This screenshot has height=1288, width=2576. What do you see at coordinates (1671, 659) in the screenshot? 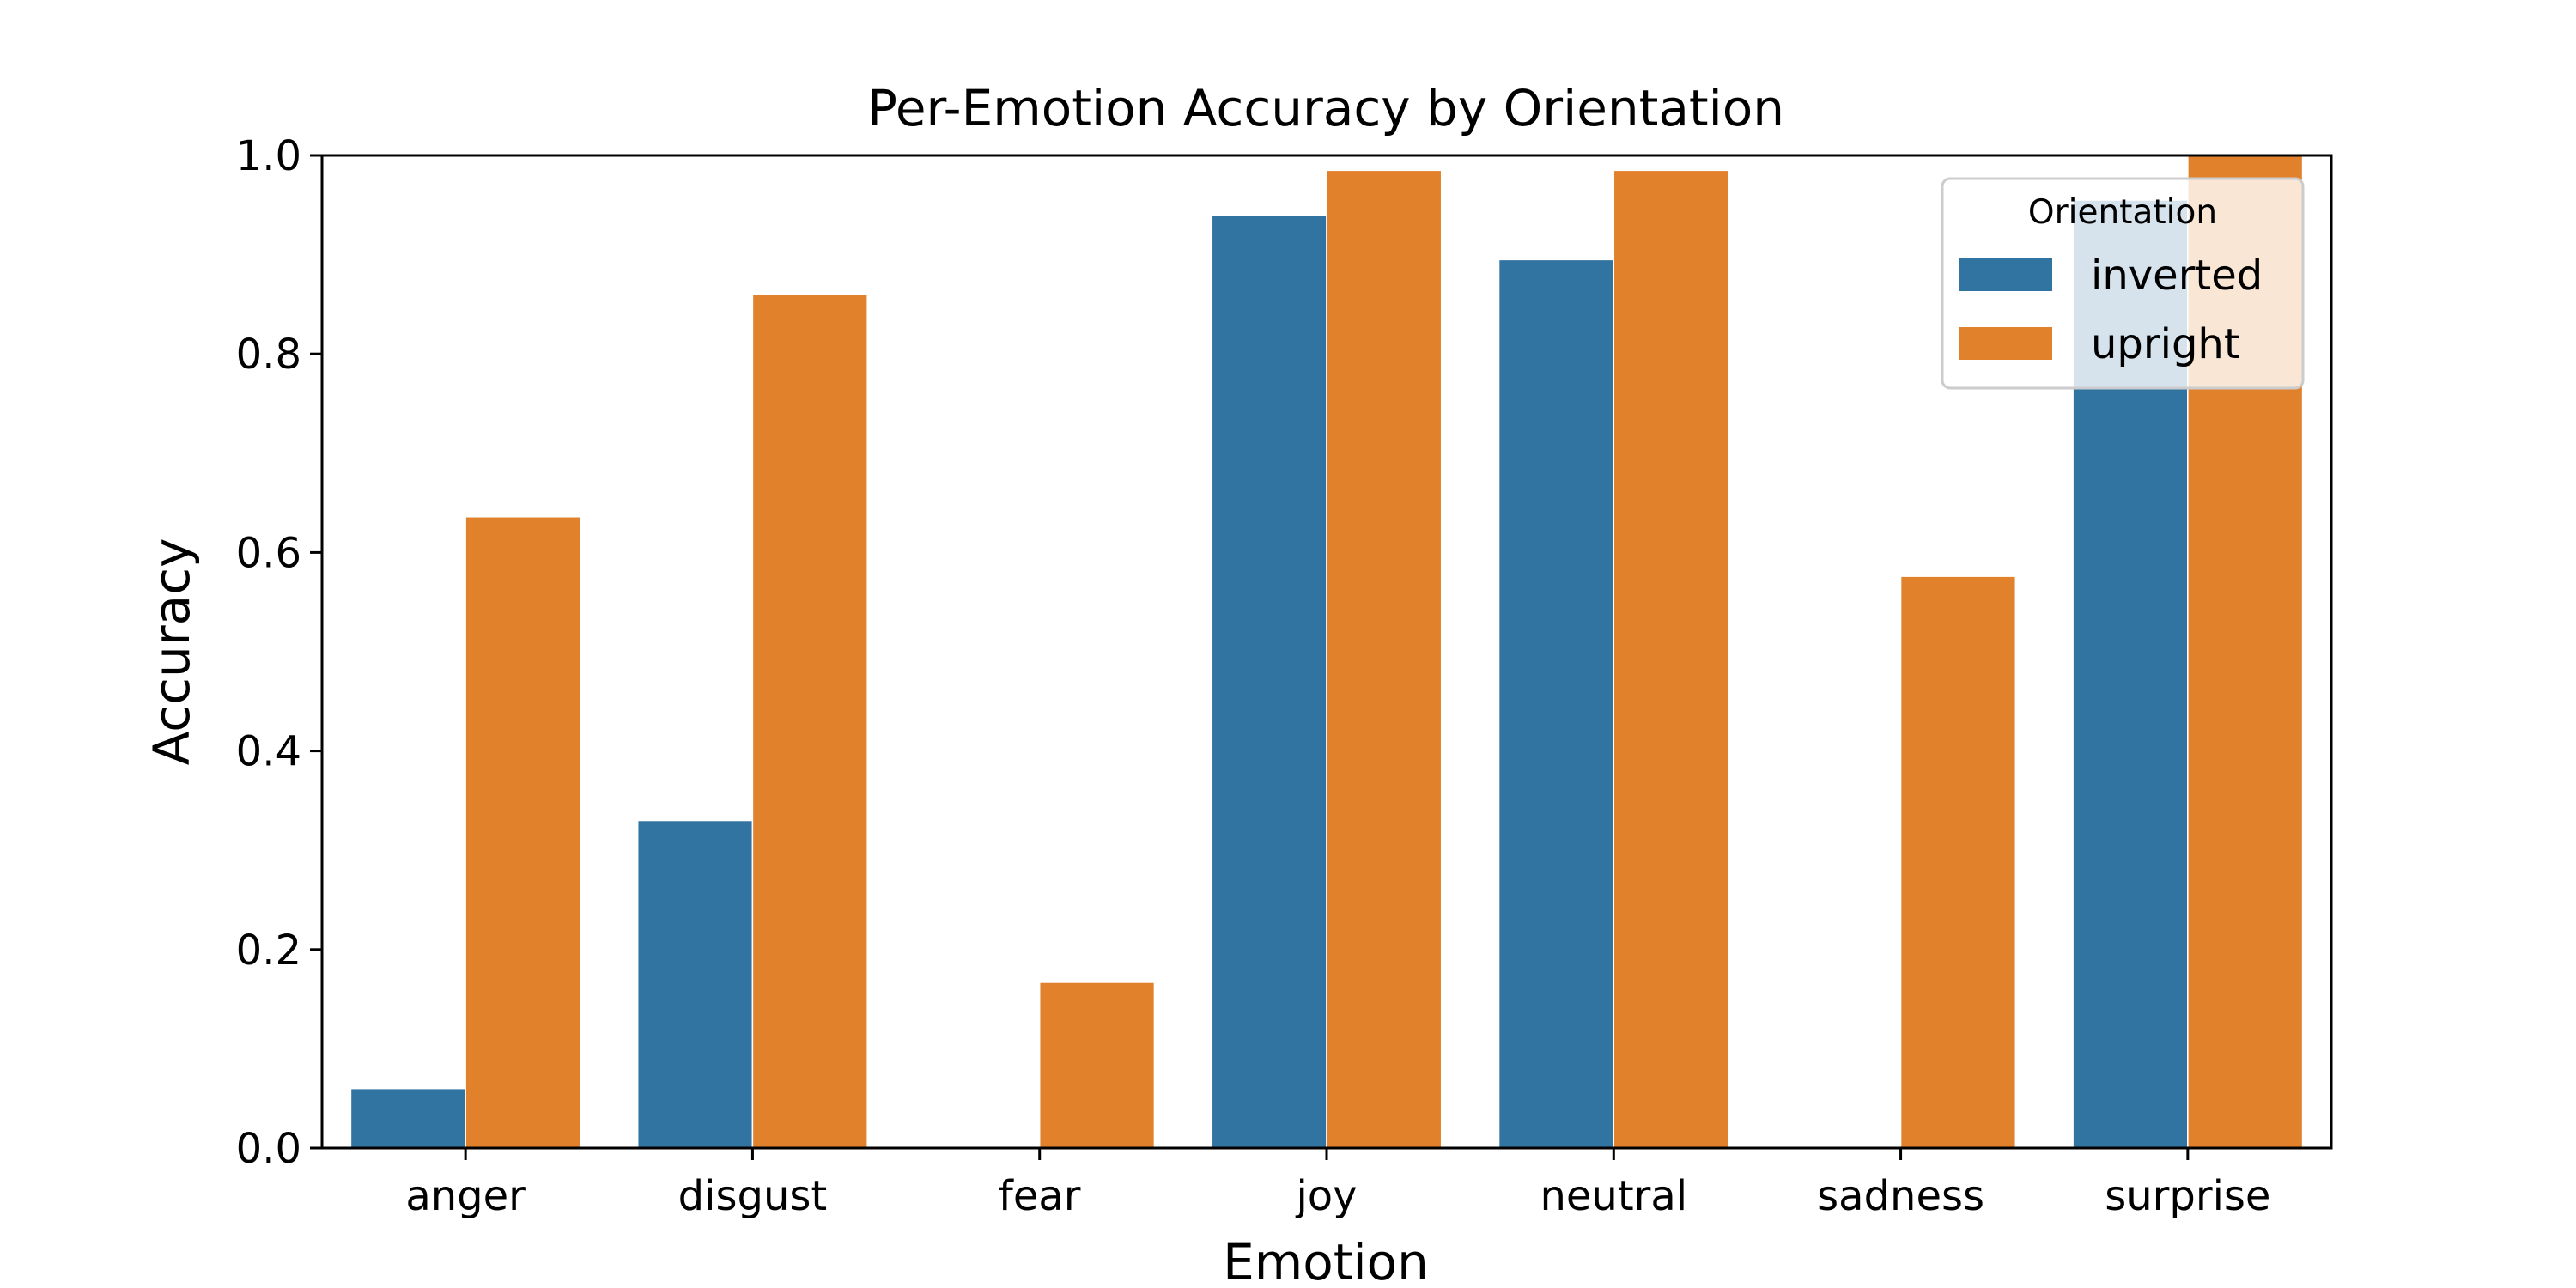
I see `bar-upright-neutral` at bounding box center [1671, 659].